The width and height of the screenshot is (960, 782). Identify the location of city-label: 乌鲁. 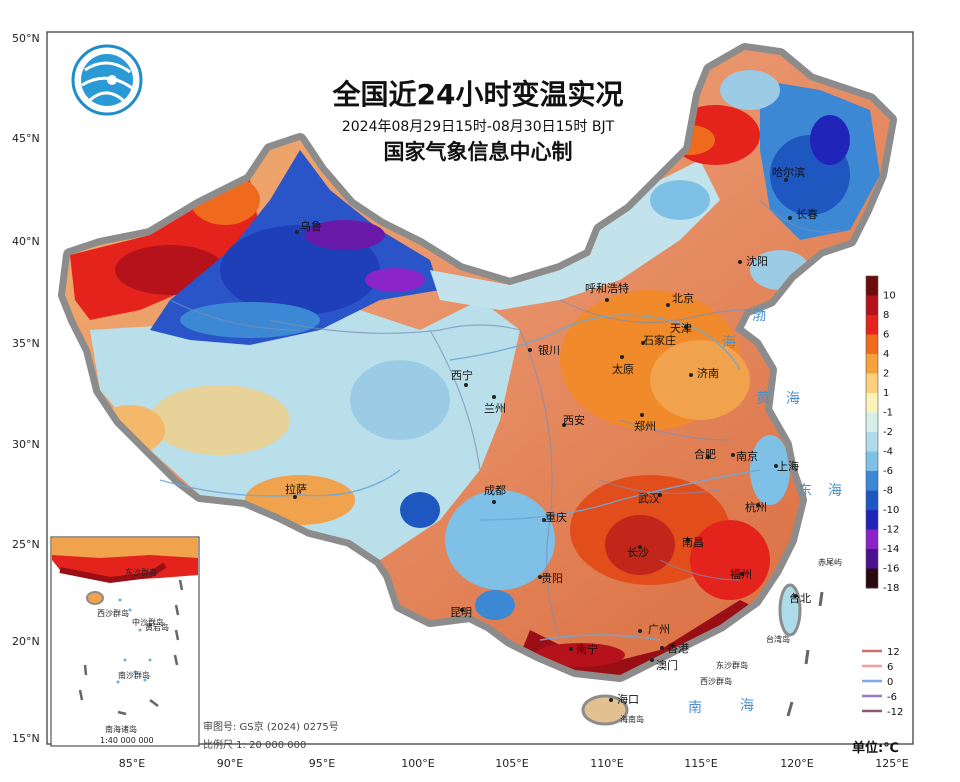
(311, 226).